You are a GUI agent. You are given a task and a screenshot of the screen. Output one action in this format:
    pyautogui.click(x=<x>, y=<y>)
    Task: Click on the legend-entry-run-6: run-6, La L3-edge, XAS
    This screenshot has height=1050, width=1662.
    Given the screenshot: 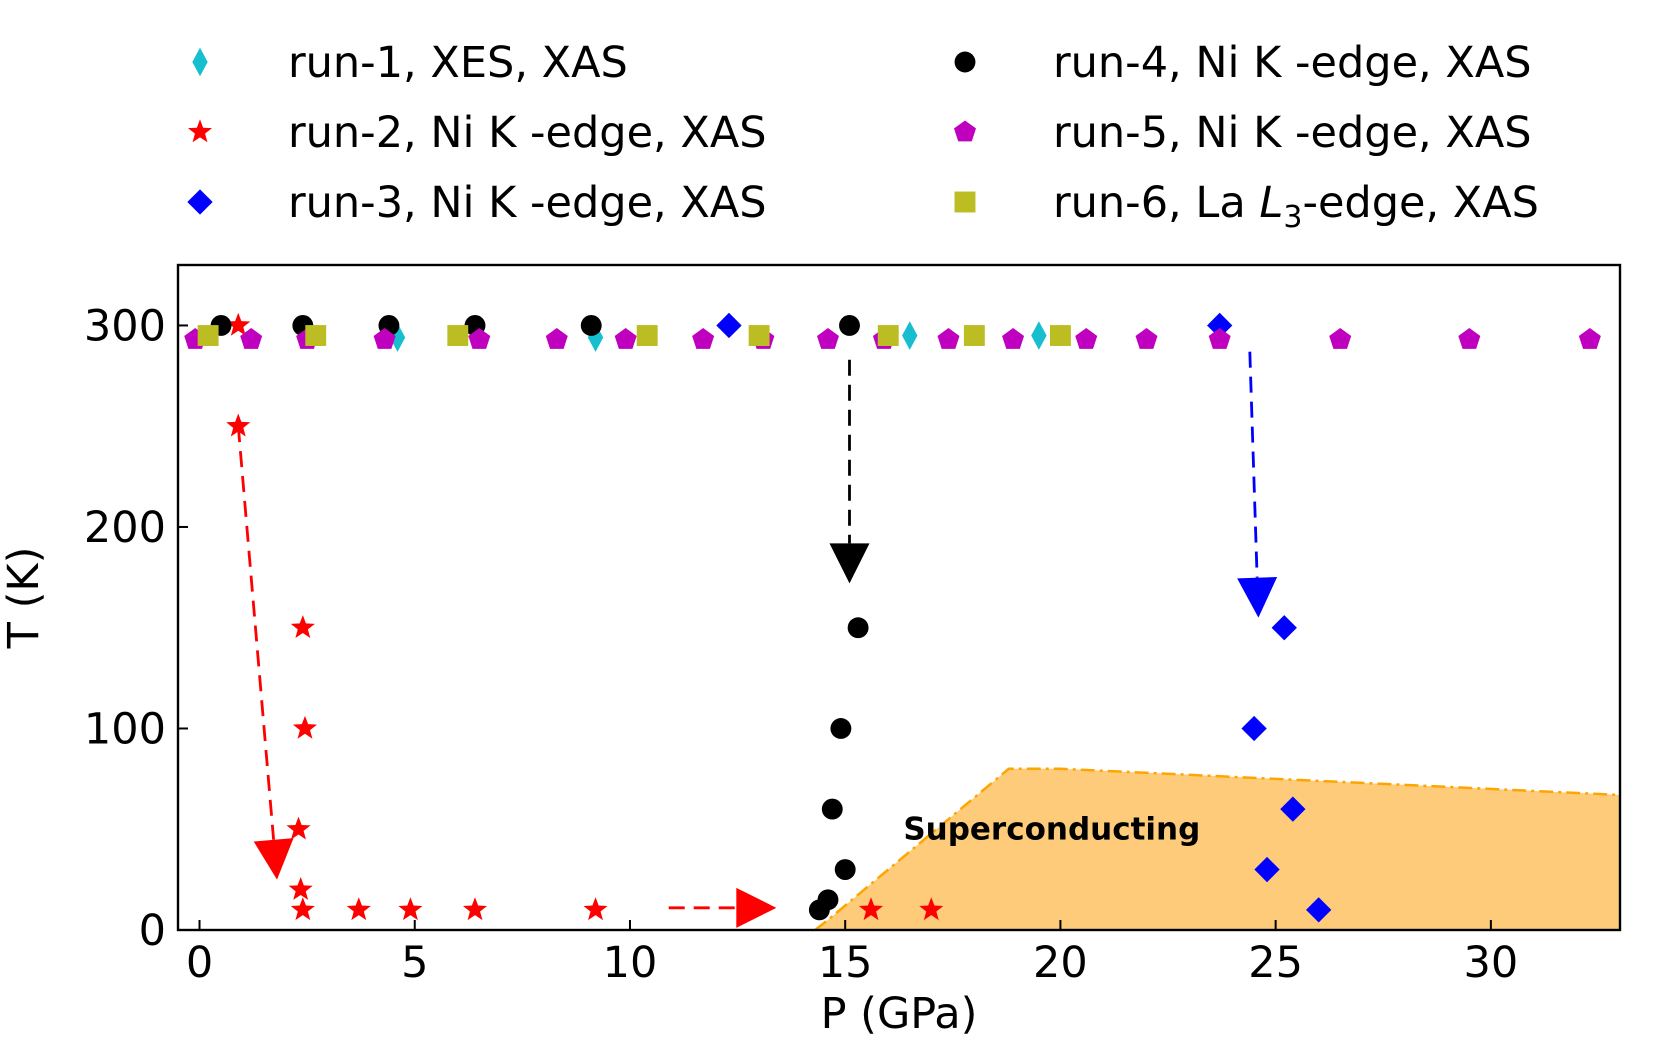 What is the action you would take?
    pyautogui.click(x=1246, y=206)
    